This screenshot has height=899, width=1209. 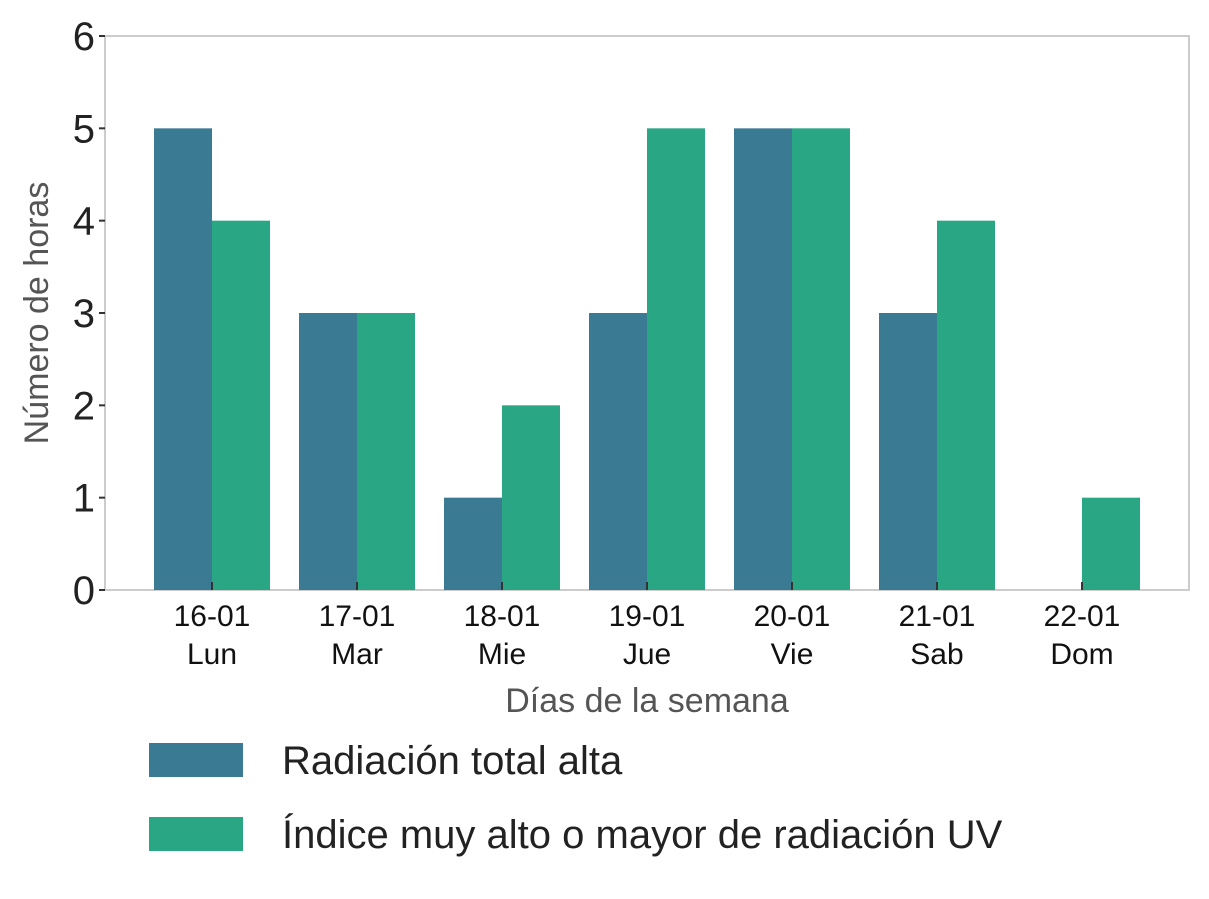 I want to click on x-tick-label-date: 22-01, so click(x=1082, y=616).